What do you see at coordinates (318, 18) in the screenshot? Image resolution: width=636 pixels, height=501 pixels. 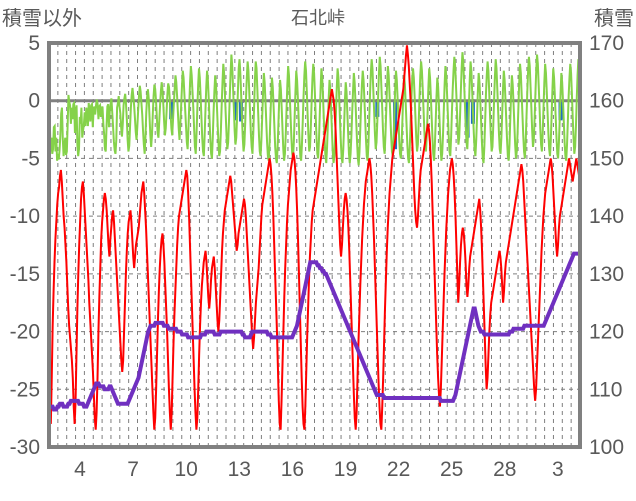 I see `page-title: 石北峠` at bounding box center [318, 18].